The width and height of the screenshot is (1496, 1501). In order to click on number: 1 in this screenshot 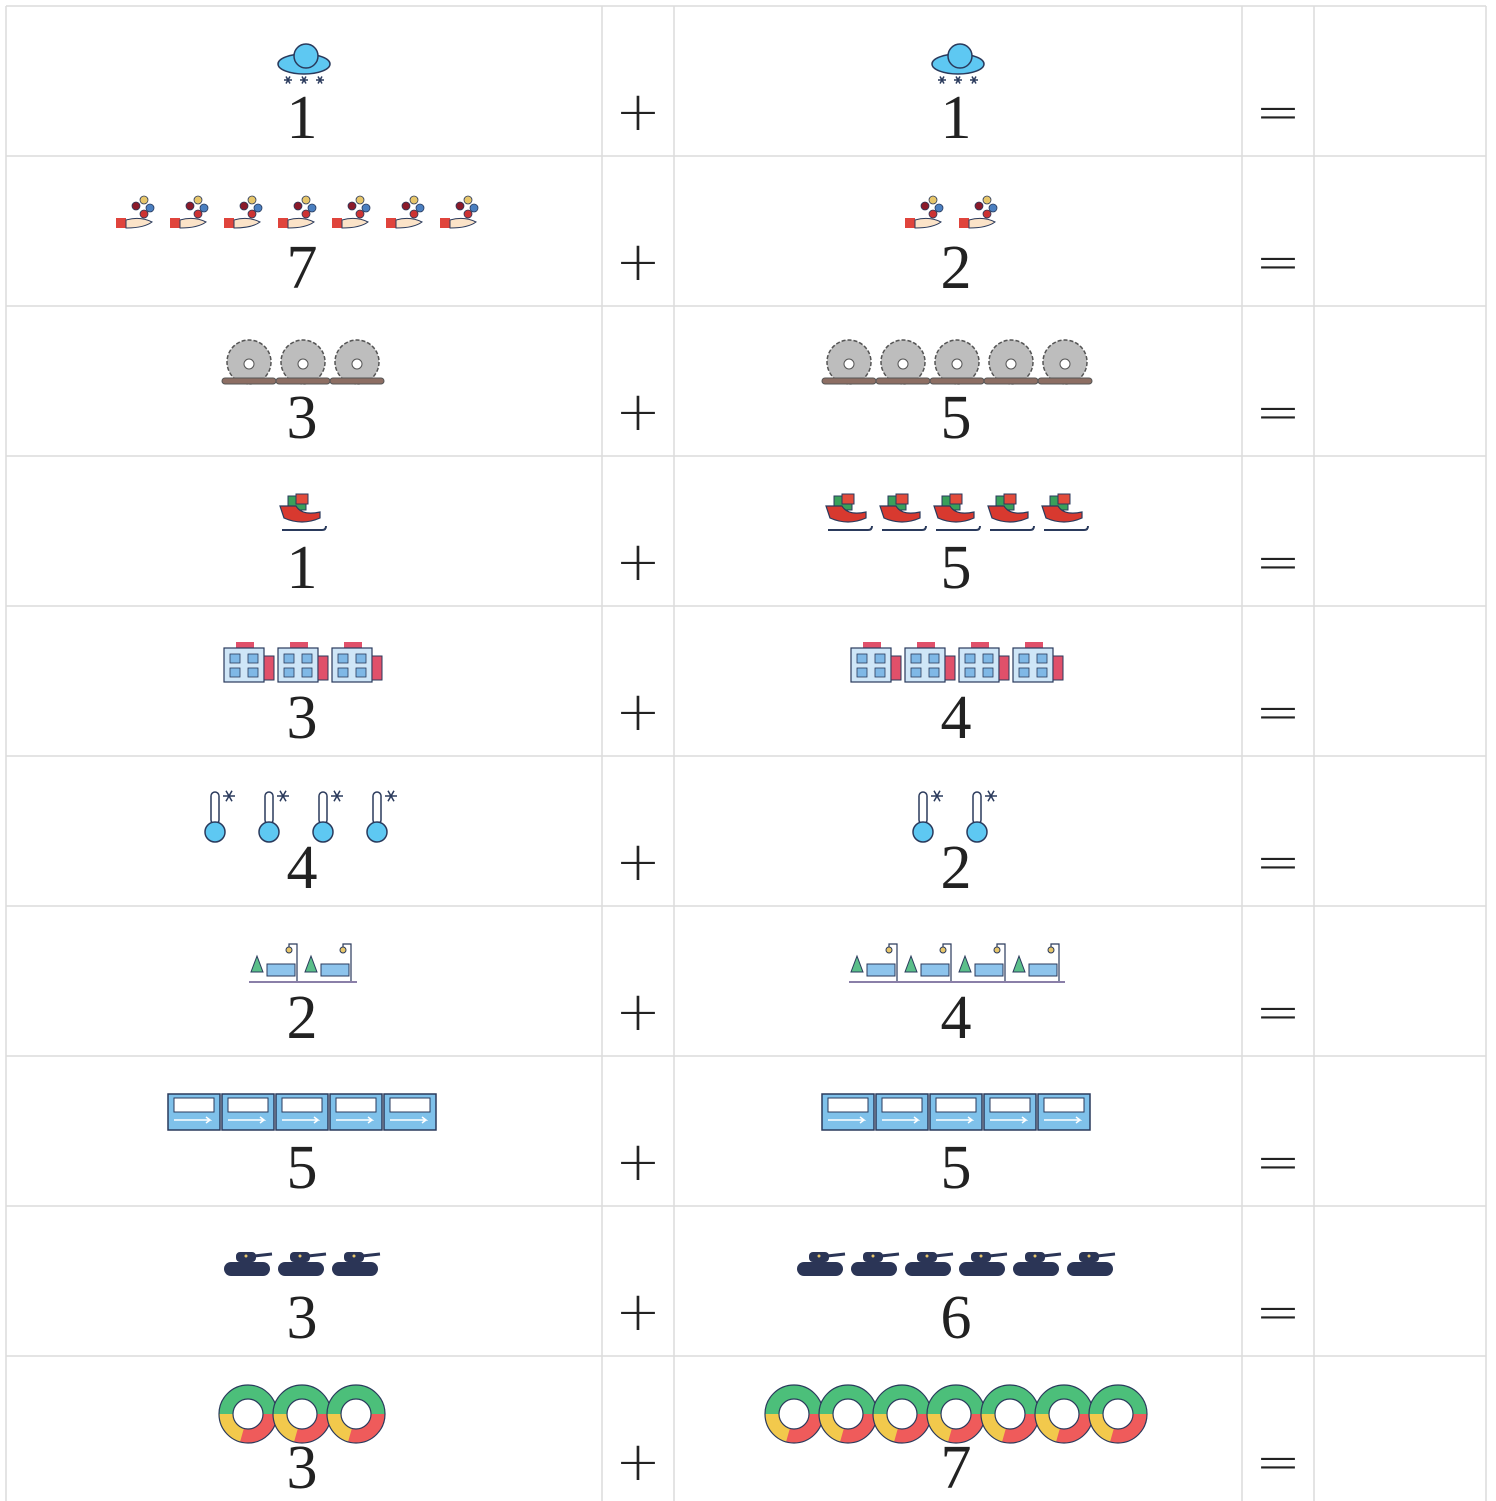, I will do `click(956, 118)`.